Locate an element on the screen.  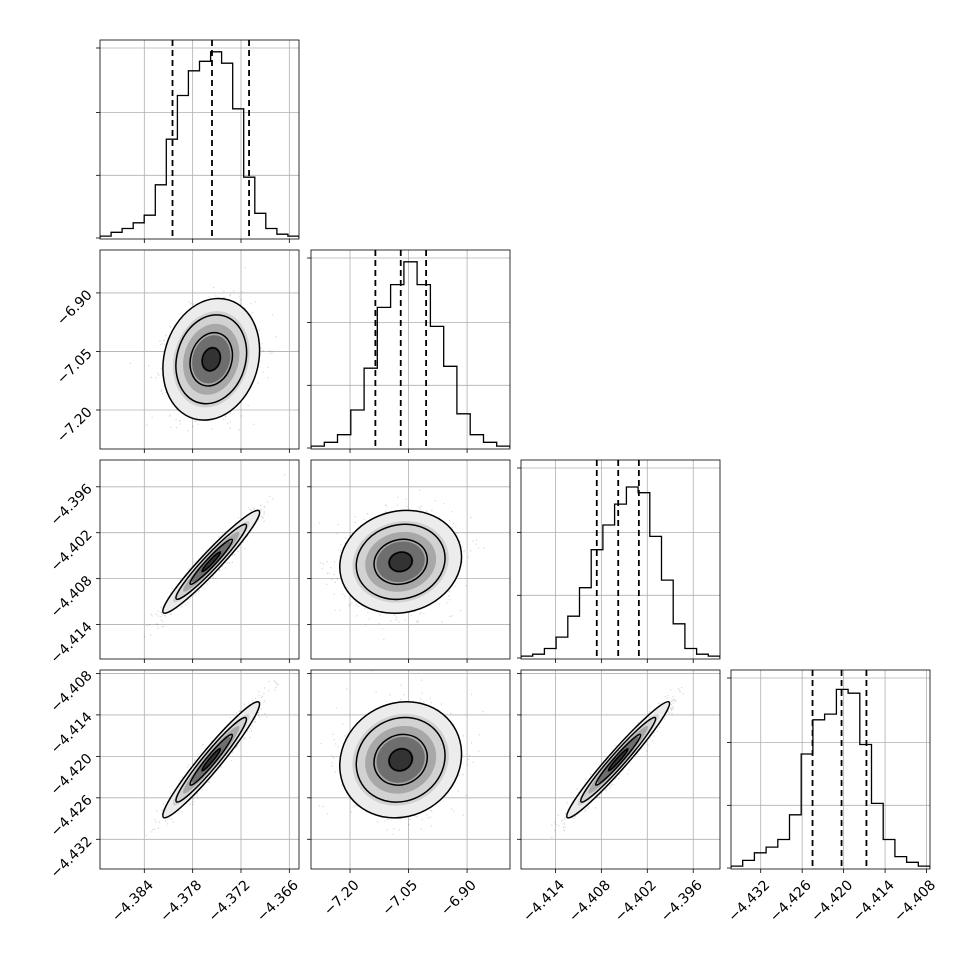
y-tick-label: −4.426 is located at coordinates (72, 816).